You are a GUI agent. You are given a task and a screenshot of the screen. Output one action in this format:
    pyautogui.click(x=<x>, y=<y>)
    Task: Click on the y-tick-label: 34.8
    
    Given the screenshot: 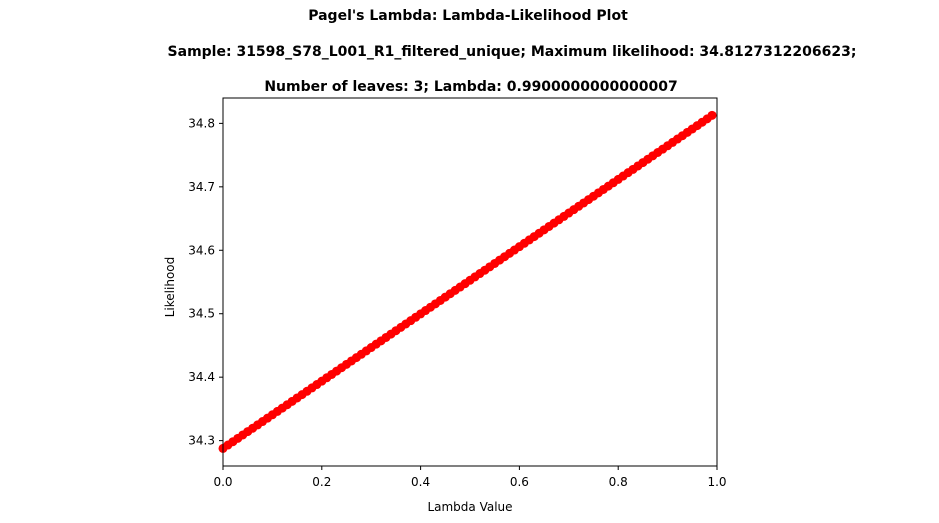 What is the action you would take?
    pyautogui.click(x=201, y=123)
    